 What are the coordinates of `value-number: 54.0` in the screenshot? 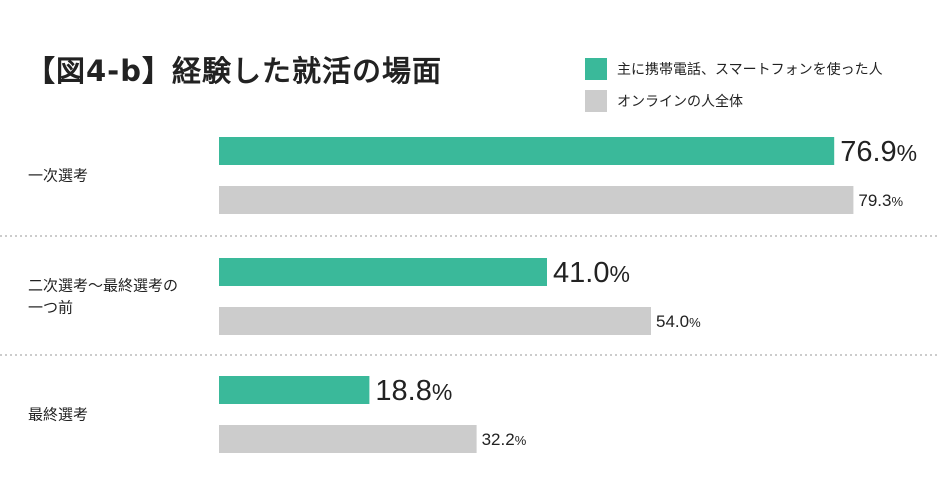 It's located at (672, 321).